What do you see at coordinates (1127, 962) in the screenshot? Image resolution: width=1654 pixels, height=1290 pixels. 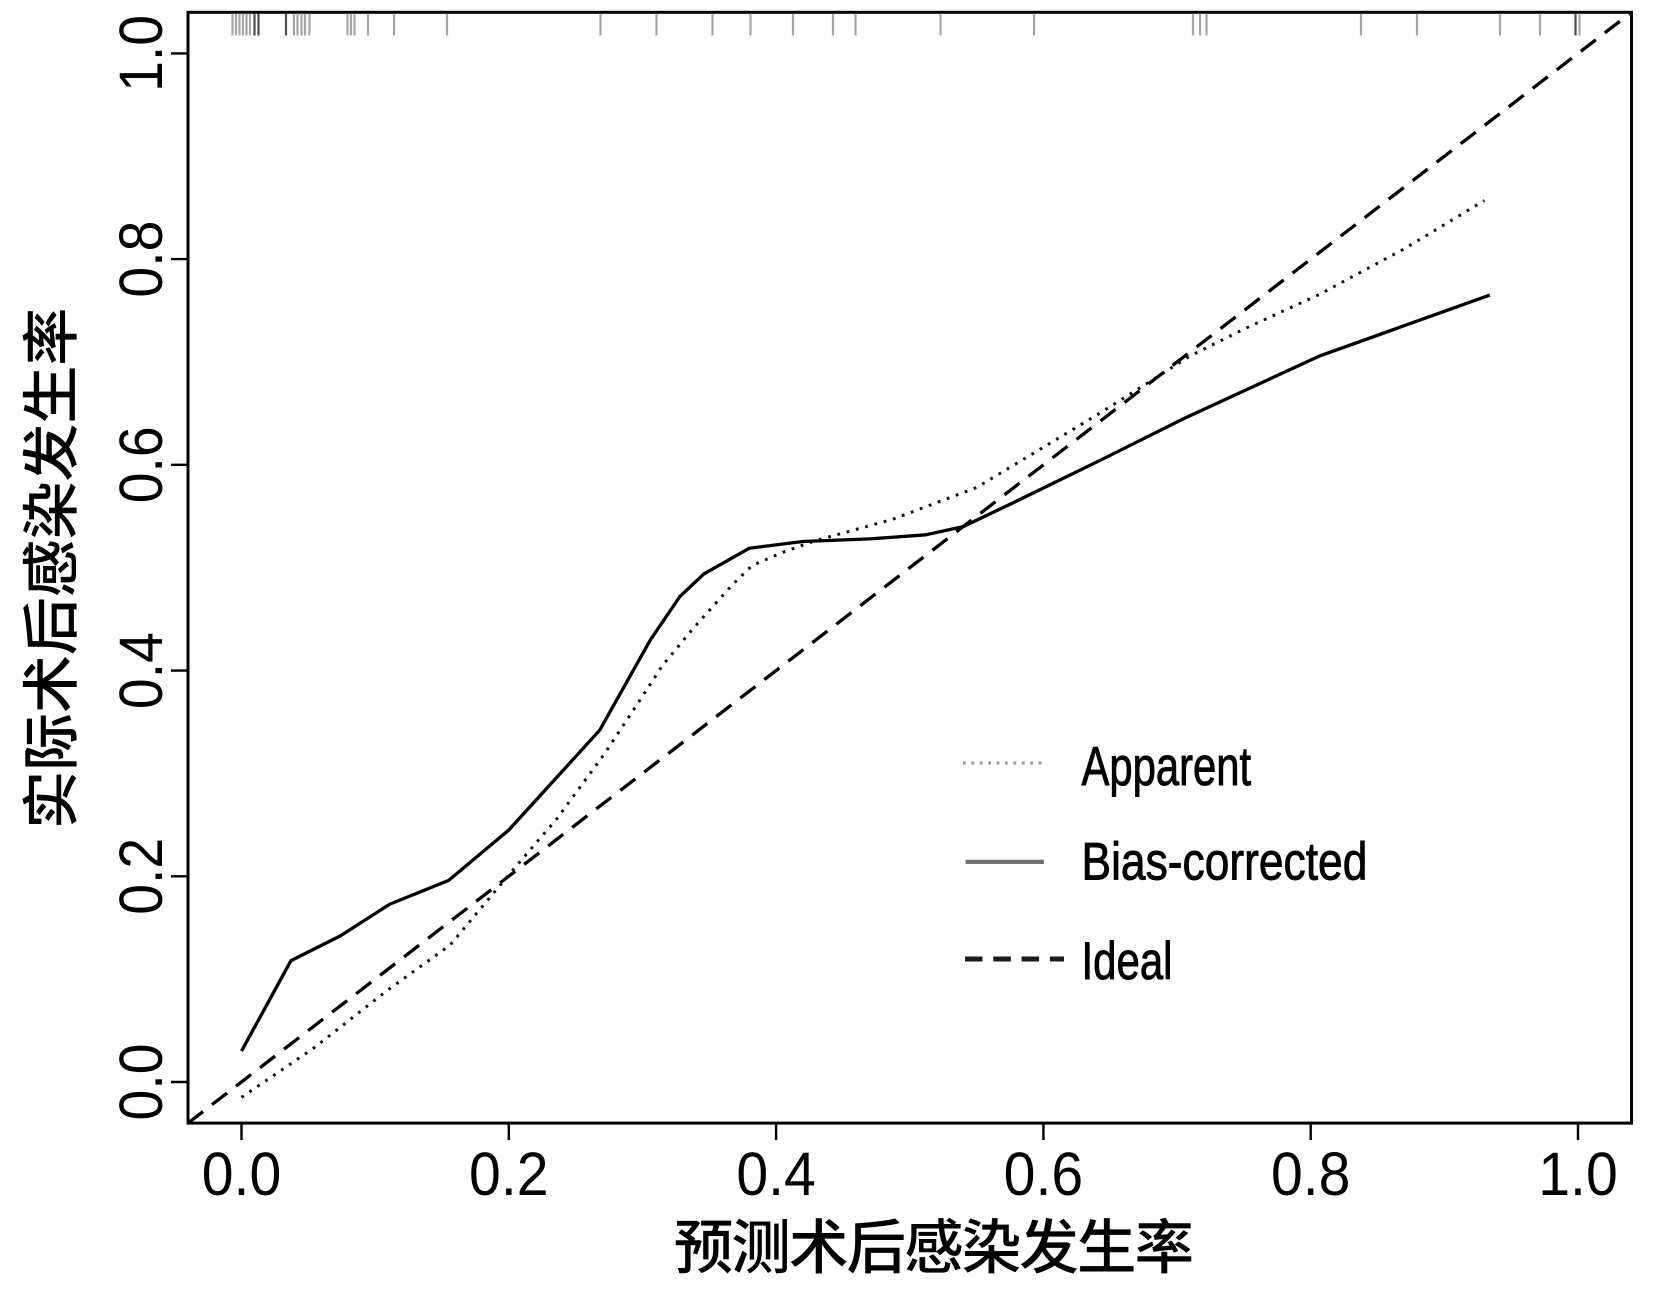 I see `svg-text: Ideal` at bounding box center [1127, 962].